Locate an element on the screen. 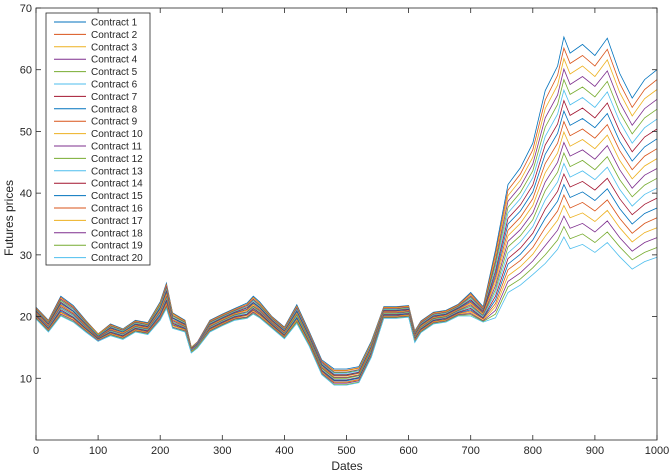 The image size is (672, 474). legend-box is located at coordinates (98, 139).